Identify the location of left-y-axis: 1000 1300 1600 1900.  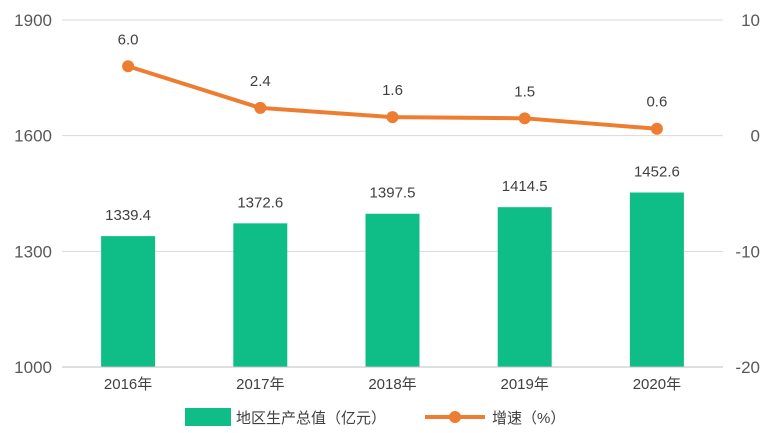
(33, 194).